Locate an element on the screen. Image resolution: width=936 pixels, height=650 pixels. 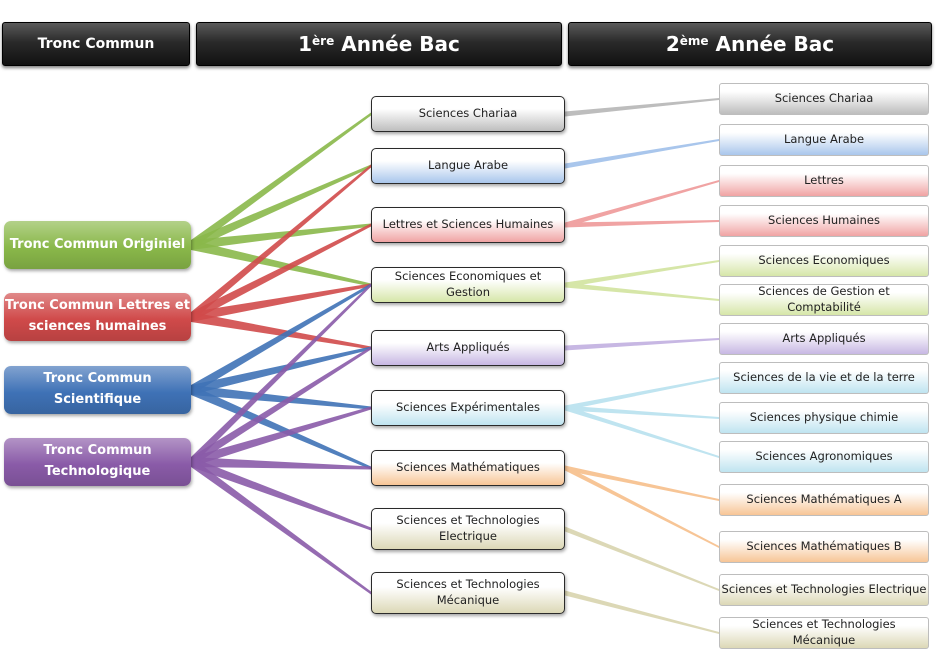
header-deuxieme-rest: Année Bac is located at coordinates (771, 44).